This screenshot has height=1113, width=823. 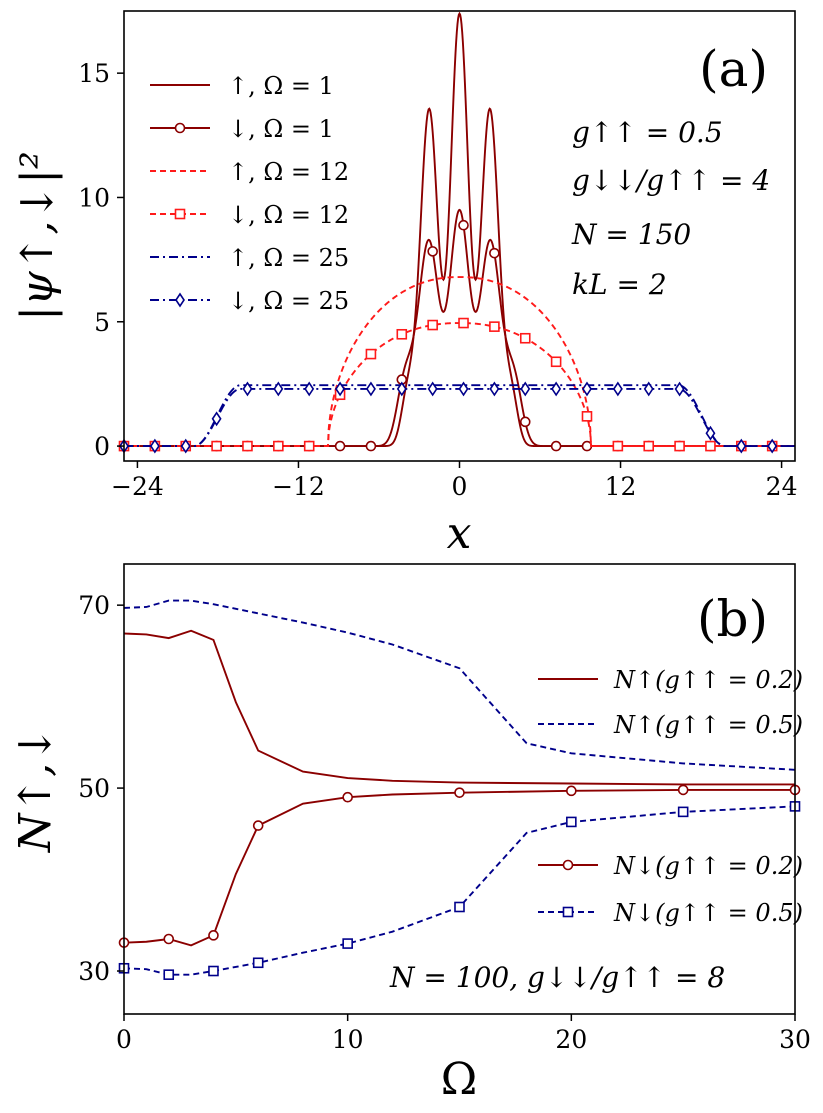 What do you see at coordinates (94, 73) in the screenshot?
I see `panel-a-y-tick-label: 15` at bounding box center [94, 73].